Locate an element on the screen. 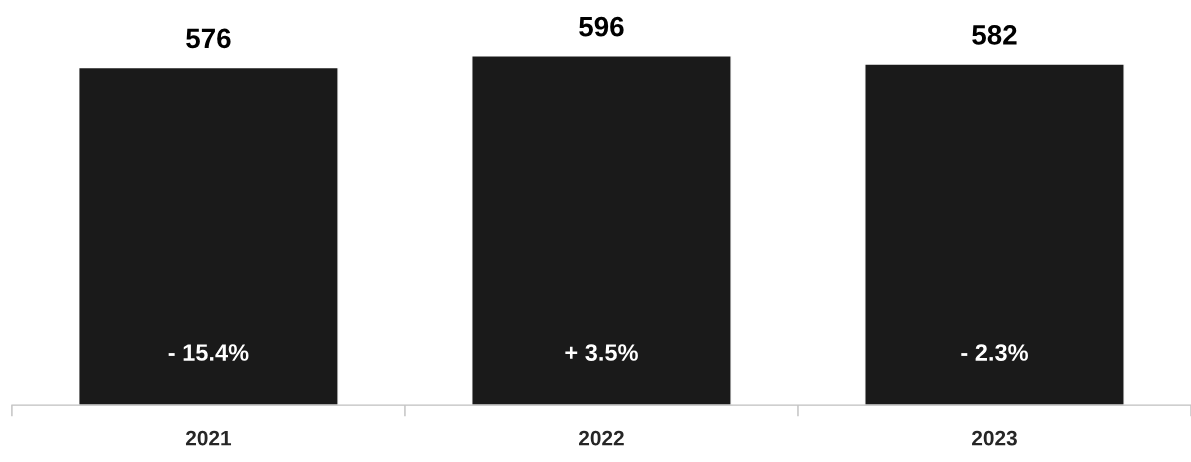 Image resolution: width=1191 pixels, height=462 pixels. x-tick-label: 2023 is located at coordinates (994, 438).